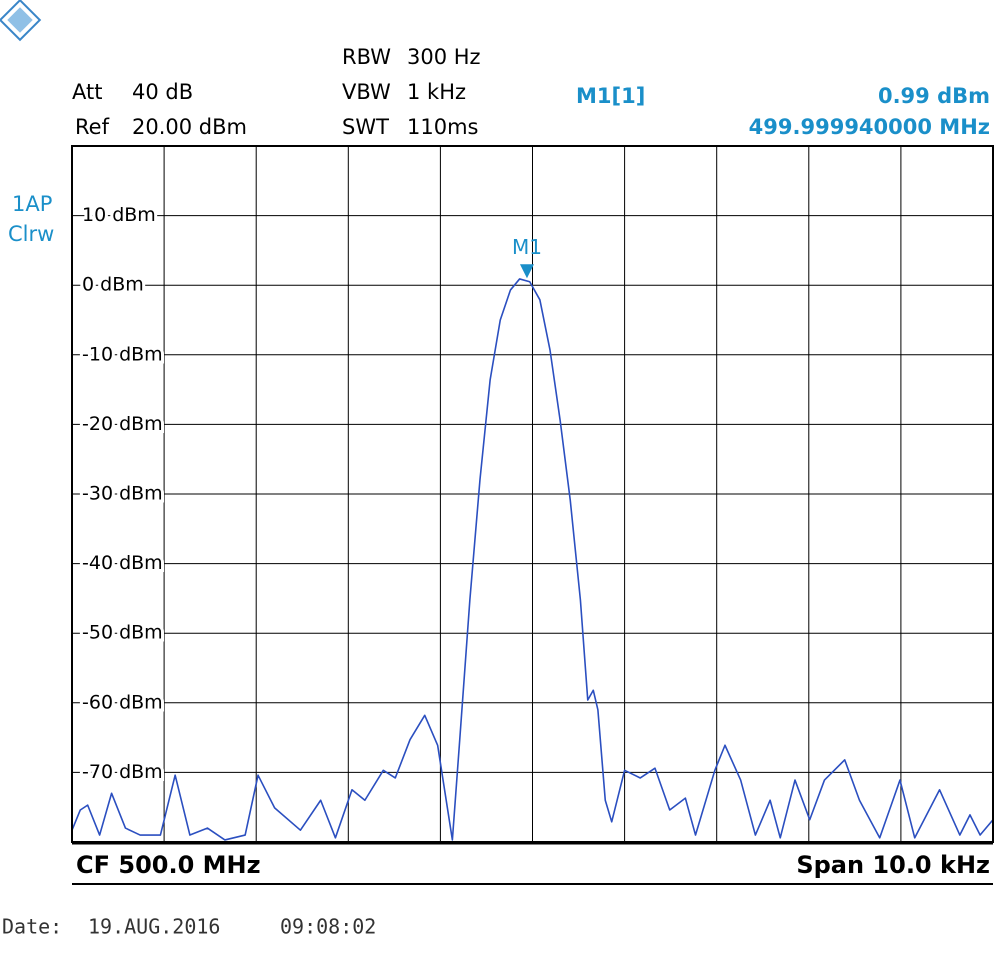 The width and height of the screenshot is (1000, 971). I want to click on rbw-label: RBW, so click(366, 57).